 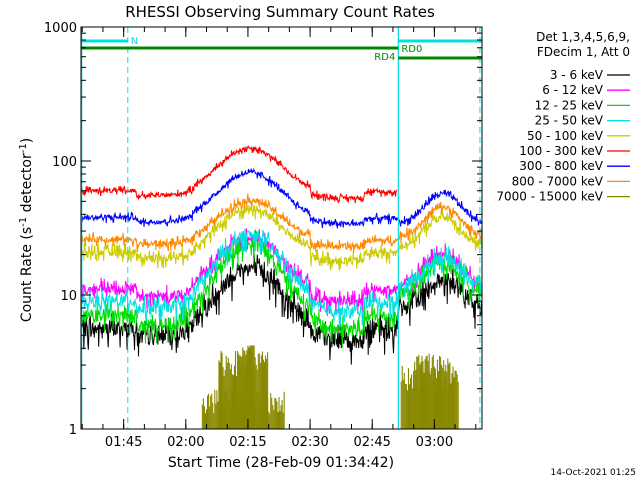 I want to click on x-tick-label: 02:15, so click(x=247, y=442).